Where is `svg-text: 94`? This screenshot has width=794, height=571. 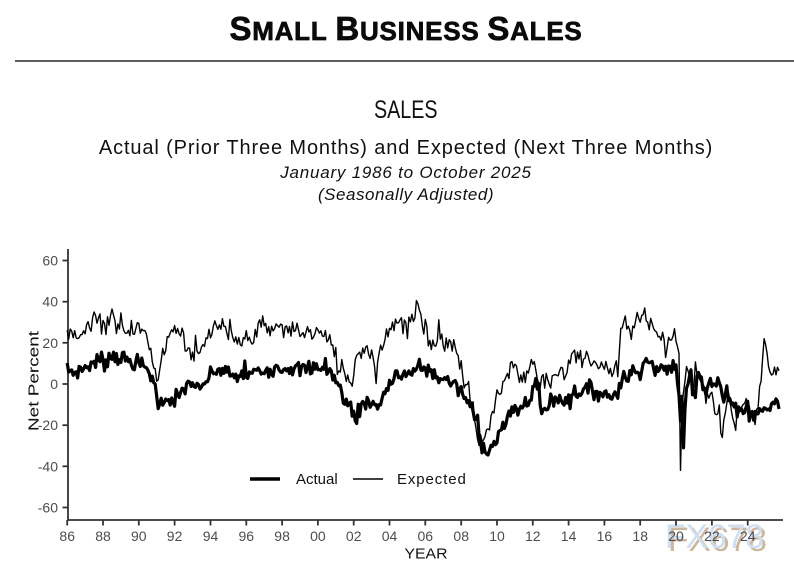 svg-text: 94 is located at coordinates (211, 536).